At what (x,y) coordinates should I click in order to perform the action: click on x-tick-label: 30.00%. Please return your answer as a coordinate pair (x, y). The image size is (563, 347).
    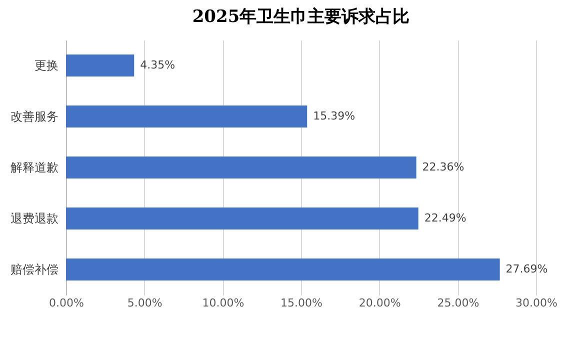
    Looking at the image, I should click on (537, 303).